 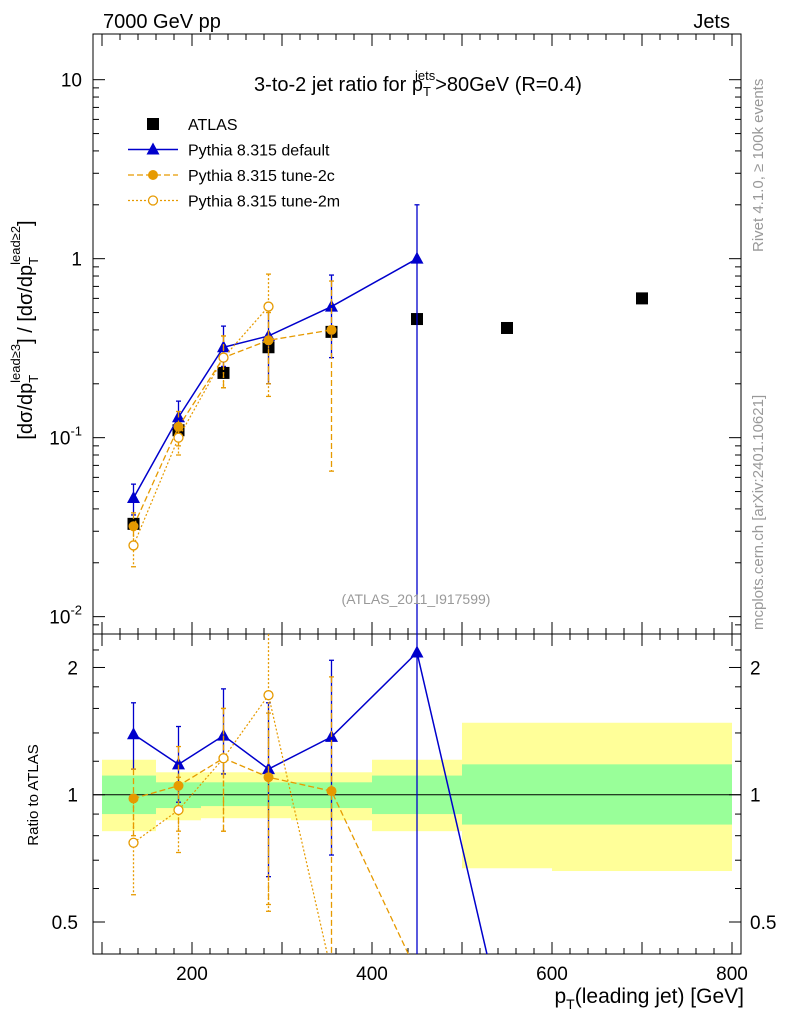 What do you see at coordinates (264, 202) in the screenshot?
I see `legend-label-3: Pythia 8.315 tune-2m` at bounding box center [264, 202].